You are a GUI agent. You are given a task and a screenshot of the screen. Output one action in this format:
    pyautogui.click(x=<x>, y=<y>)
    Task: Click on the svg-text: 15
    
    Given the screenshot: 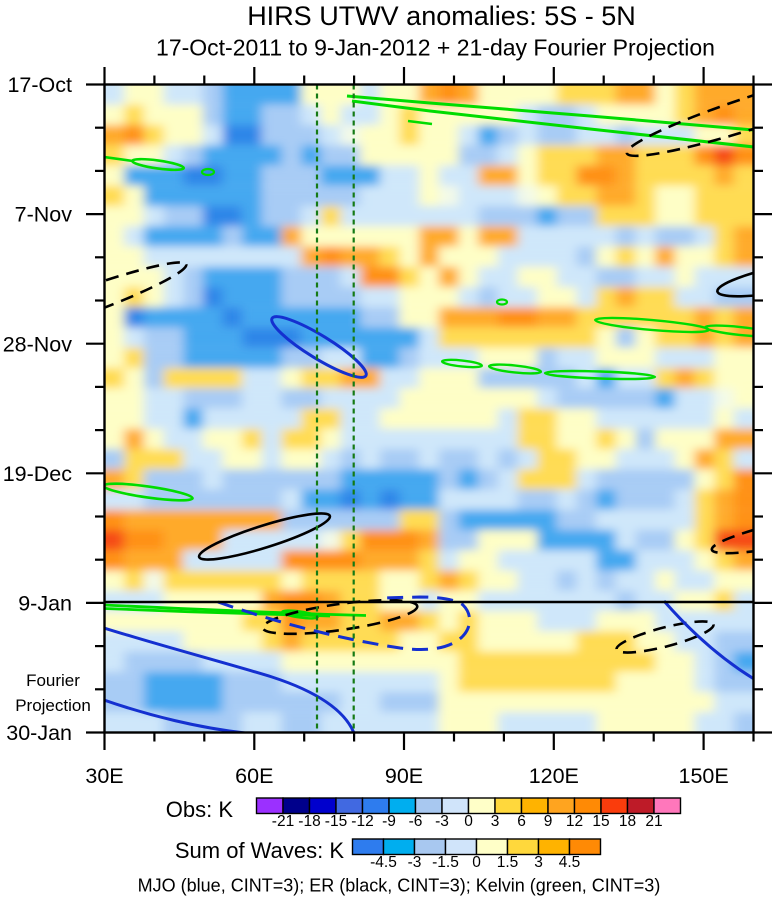 What is the action you would take?
    pyautogui.click(x=600, y=821)
    